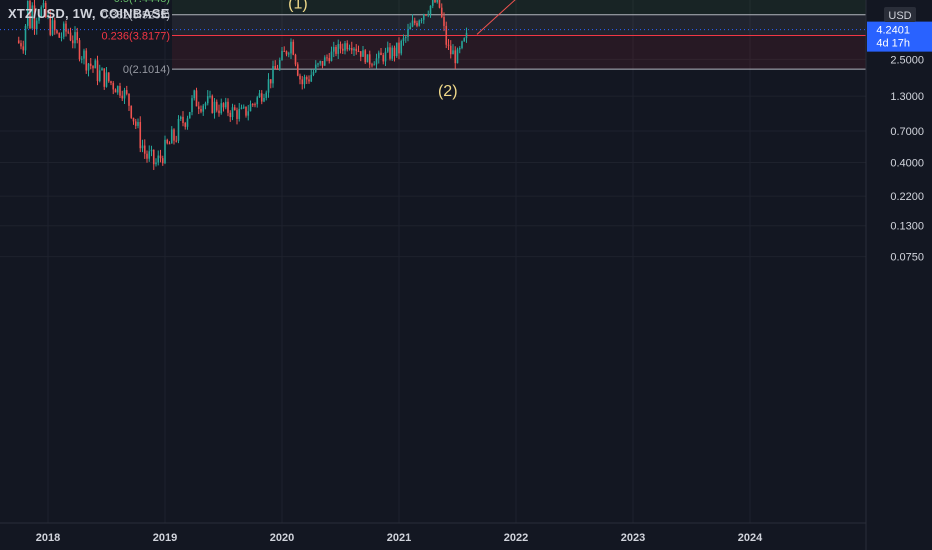 The width and height of the screenshot is (932, 550). What do you see at coordinates (142, 2) in the screenshot?
I see `fib-level-label: 0.5(7.4448)` at bounding box center [142, 2].